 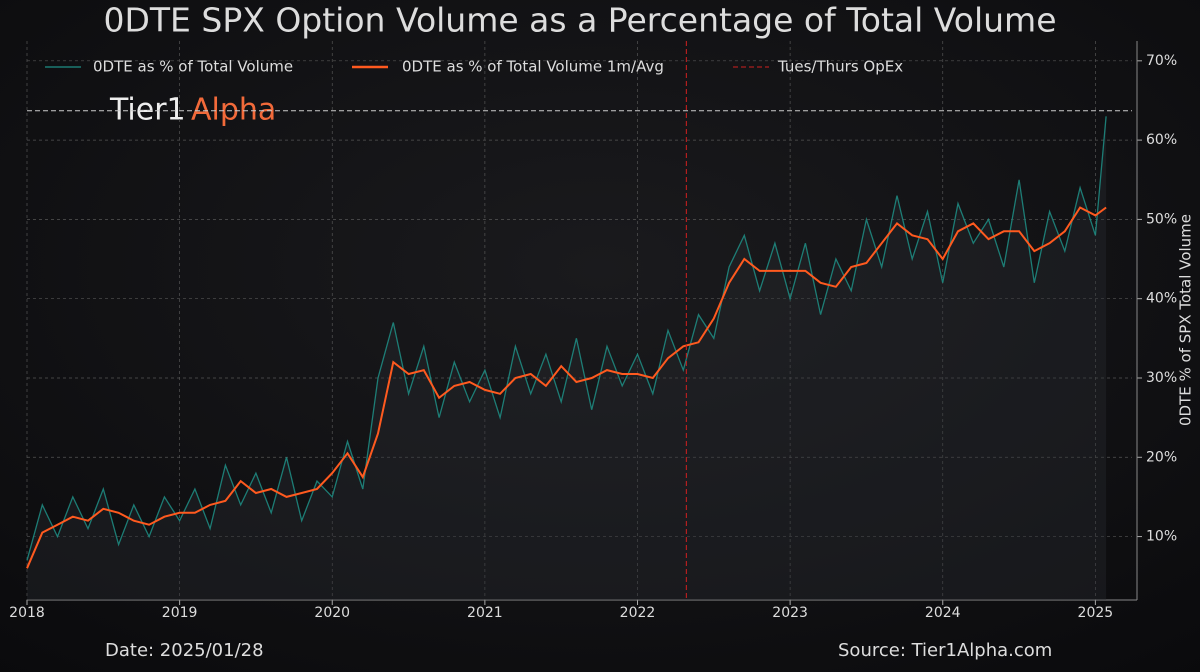 I want to click on y-tick-label: 30%, so click(x=1161, y=378).